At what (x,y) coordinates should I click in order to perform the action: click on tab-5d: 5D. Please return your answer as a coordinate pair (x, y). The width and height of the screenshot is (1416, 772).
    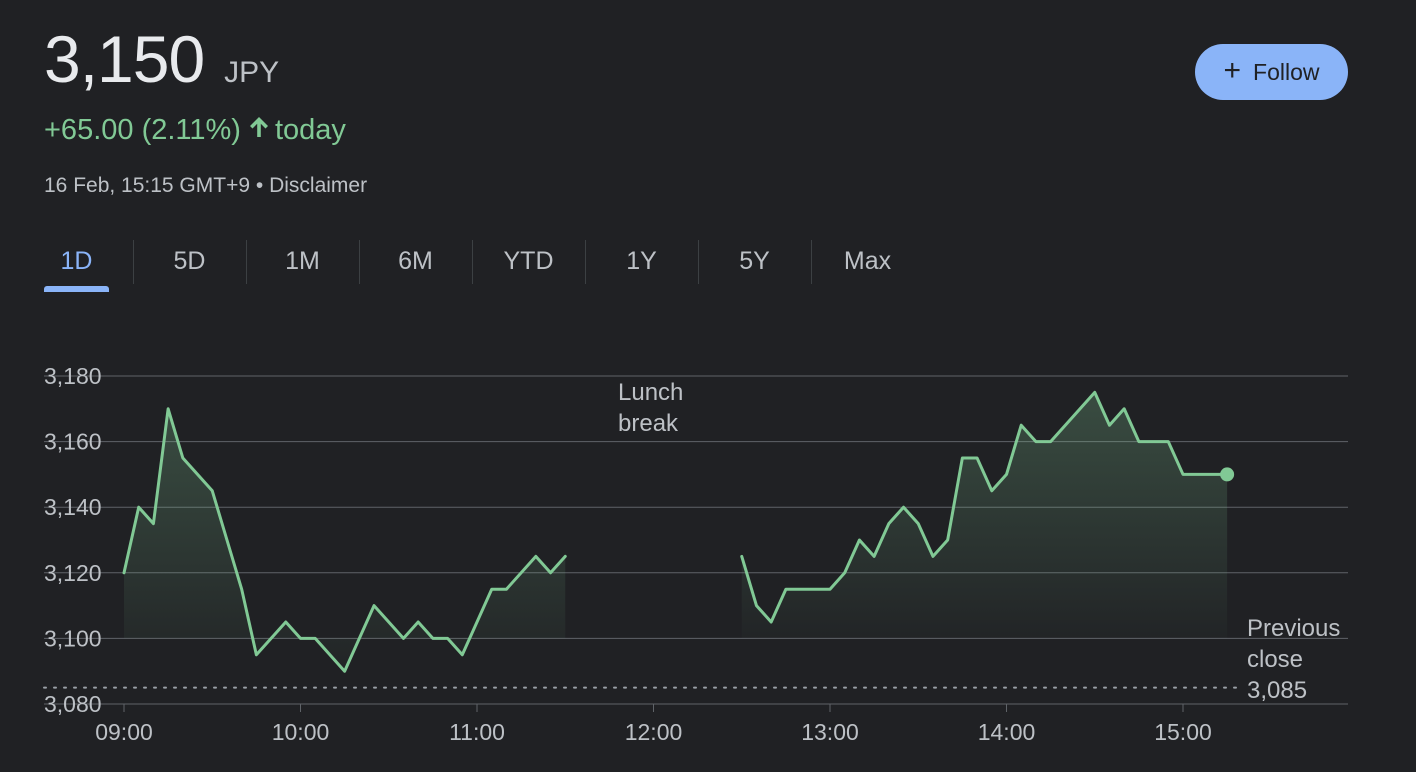
    Looking at the image, I should click on (189, 261).